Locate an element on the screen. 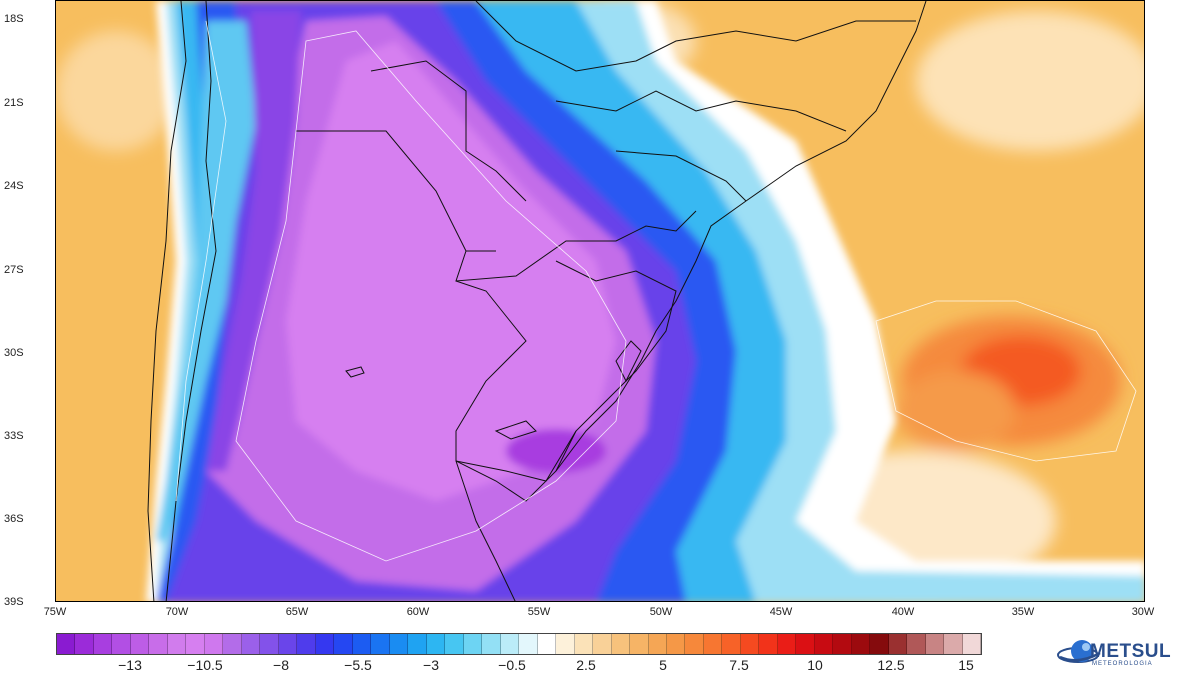 The height and width of the screenshot is (675, 1200). bolivia-paraguay-border is located at coordinates (396, 191).